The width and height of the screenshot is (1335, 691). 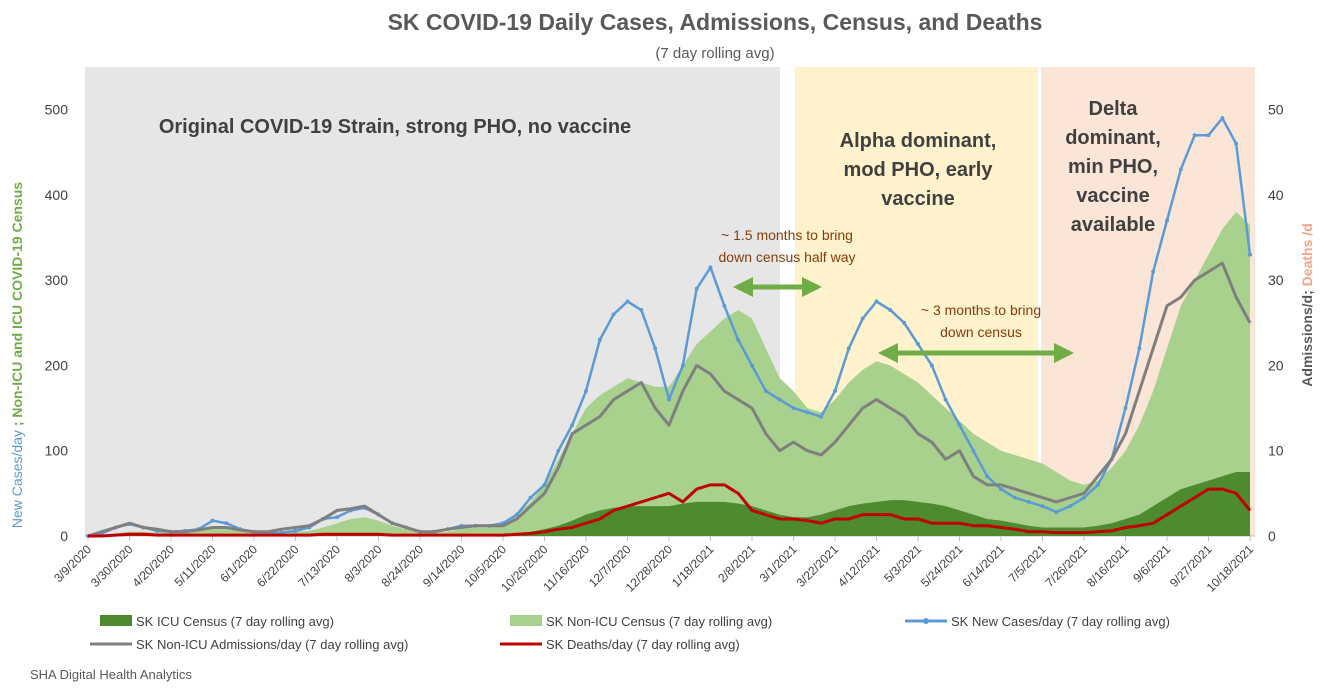 What do you see at coordinates (57, 365) in the screenshot?
I see `y-tick-label: 200` at bounding box center [57, 365].